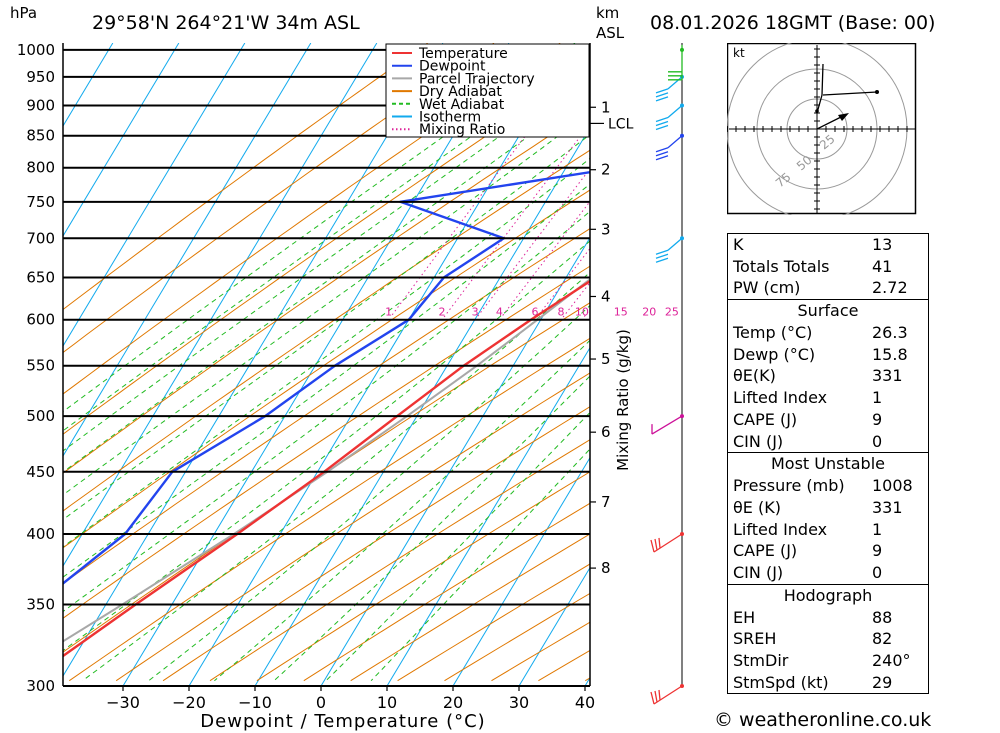 This screenshot has height=733, width=1000. I want to click on pressure-tick-label: 300, so click(40, 686).